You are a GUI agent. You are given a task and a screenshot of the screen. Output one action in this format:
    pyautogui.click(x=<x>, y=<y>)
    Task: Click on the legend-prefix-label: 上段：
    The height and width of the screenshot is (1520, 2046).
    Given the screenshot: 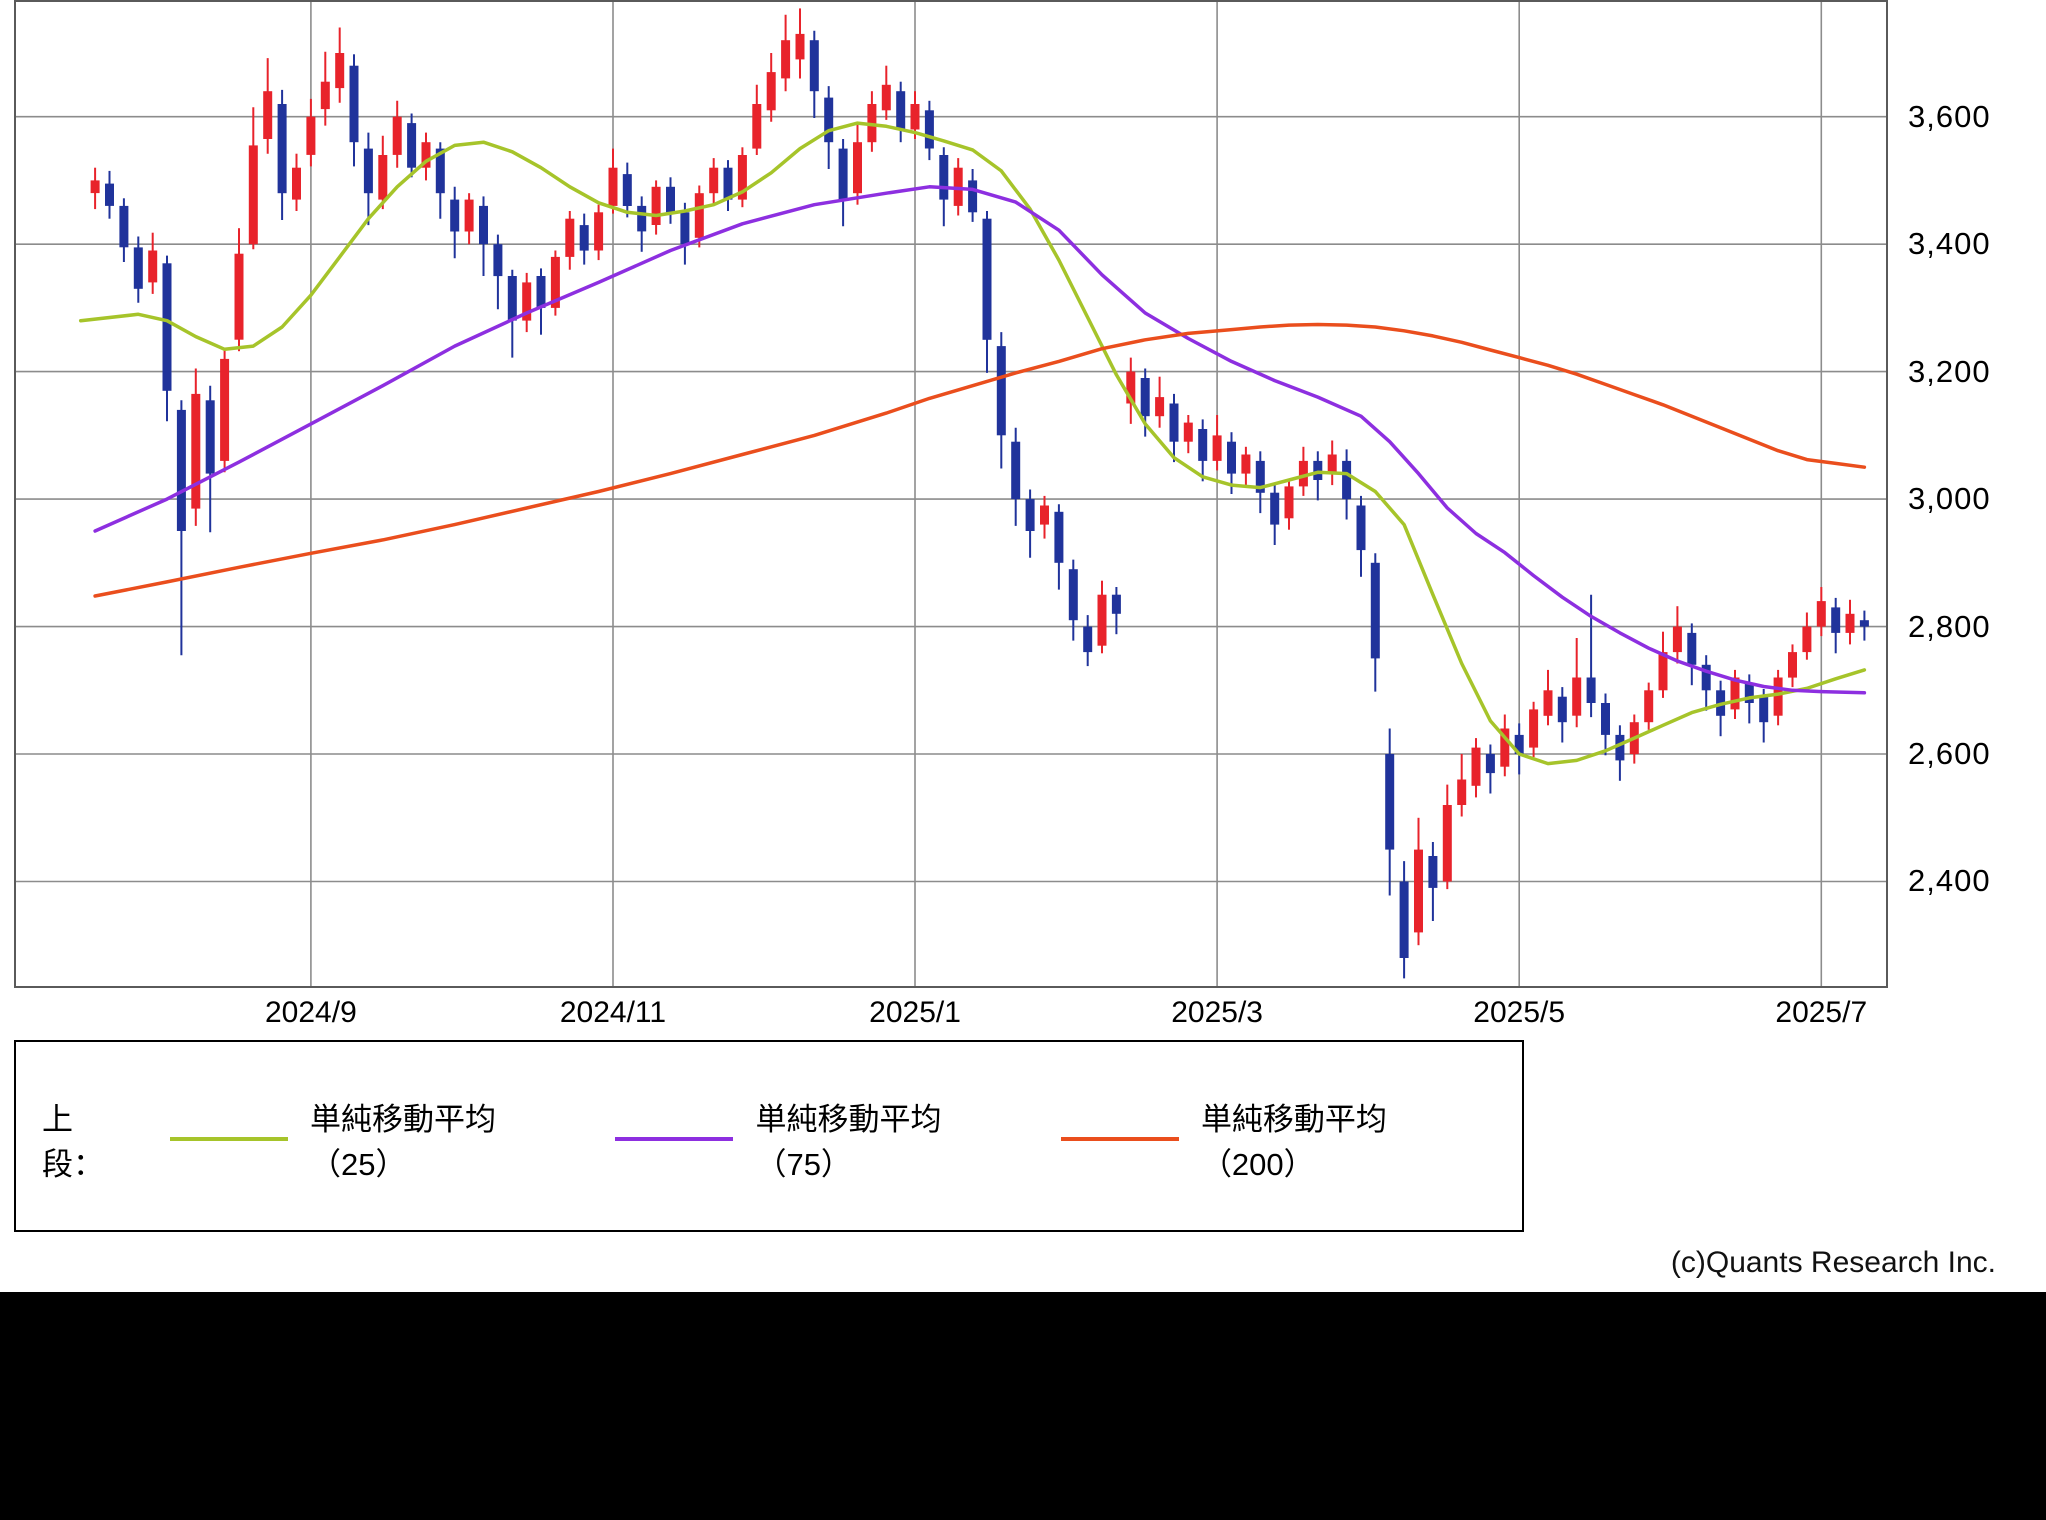 What is the action you would take?
    pyautogui.click(x=73, y=1142)
    